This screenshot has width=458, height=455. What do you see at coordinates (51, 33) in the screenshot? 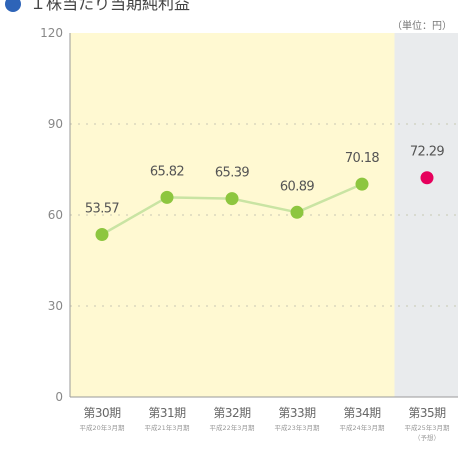
I see `y-tick-label: 120` at bounding box center [51, 33].